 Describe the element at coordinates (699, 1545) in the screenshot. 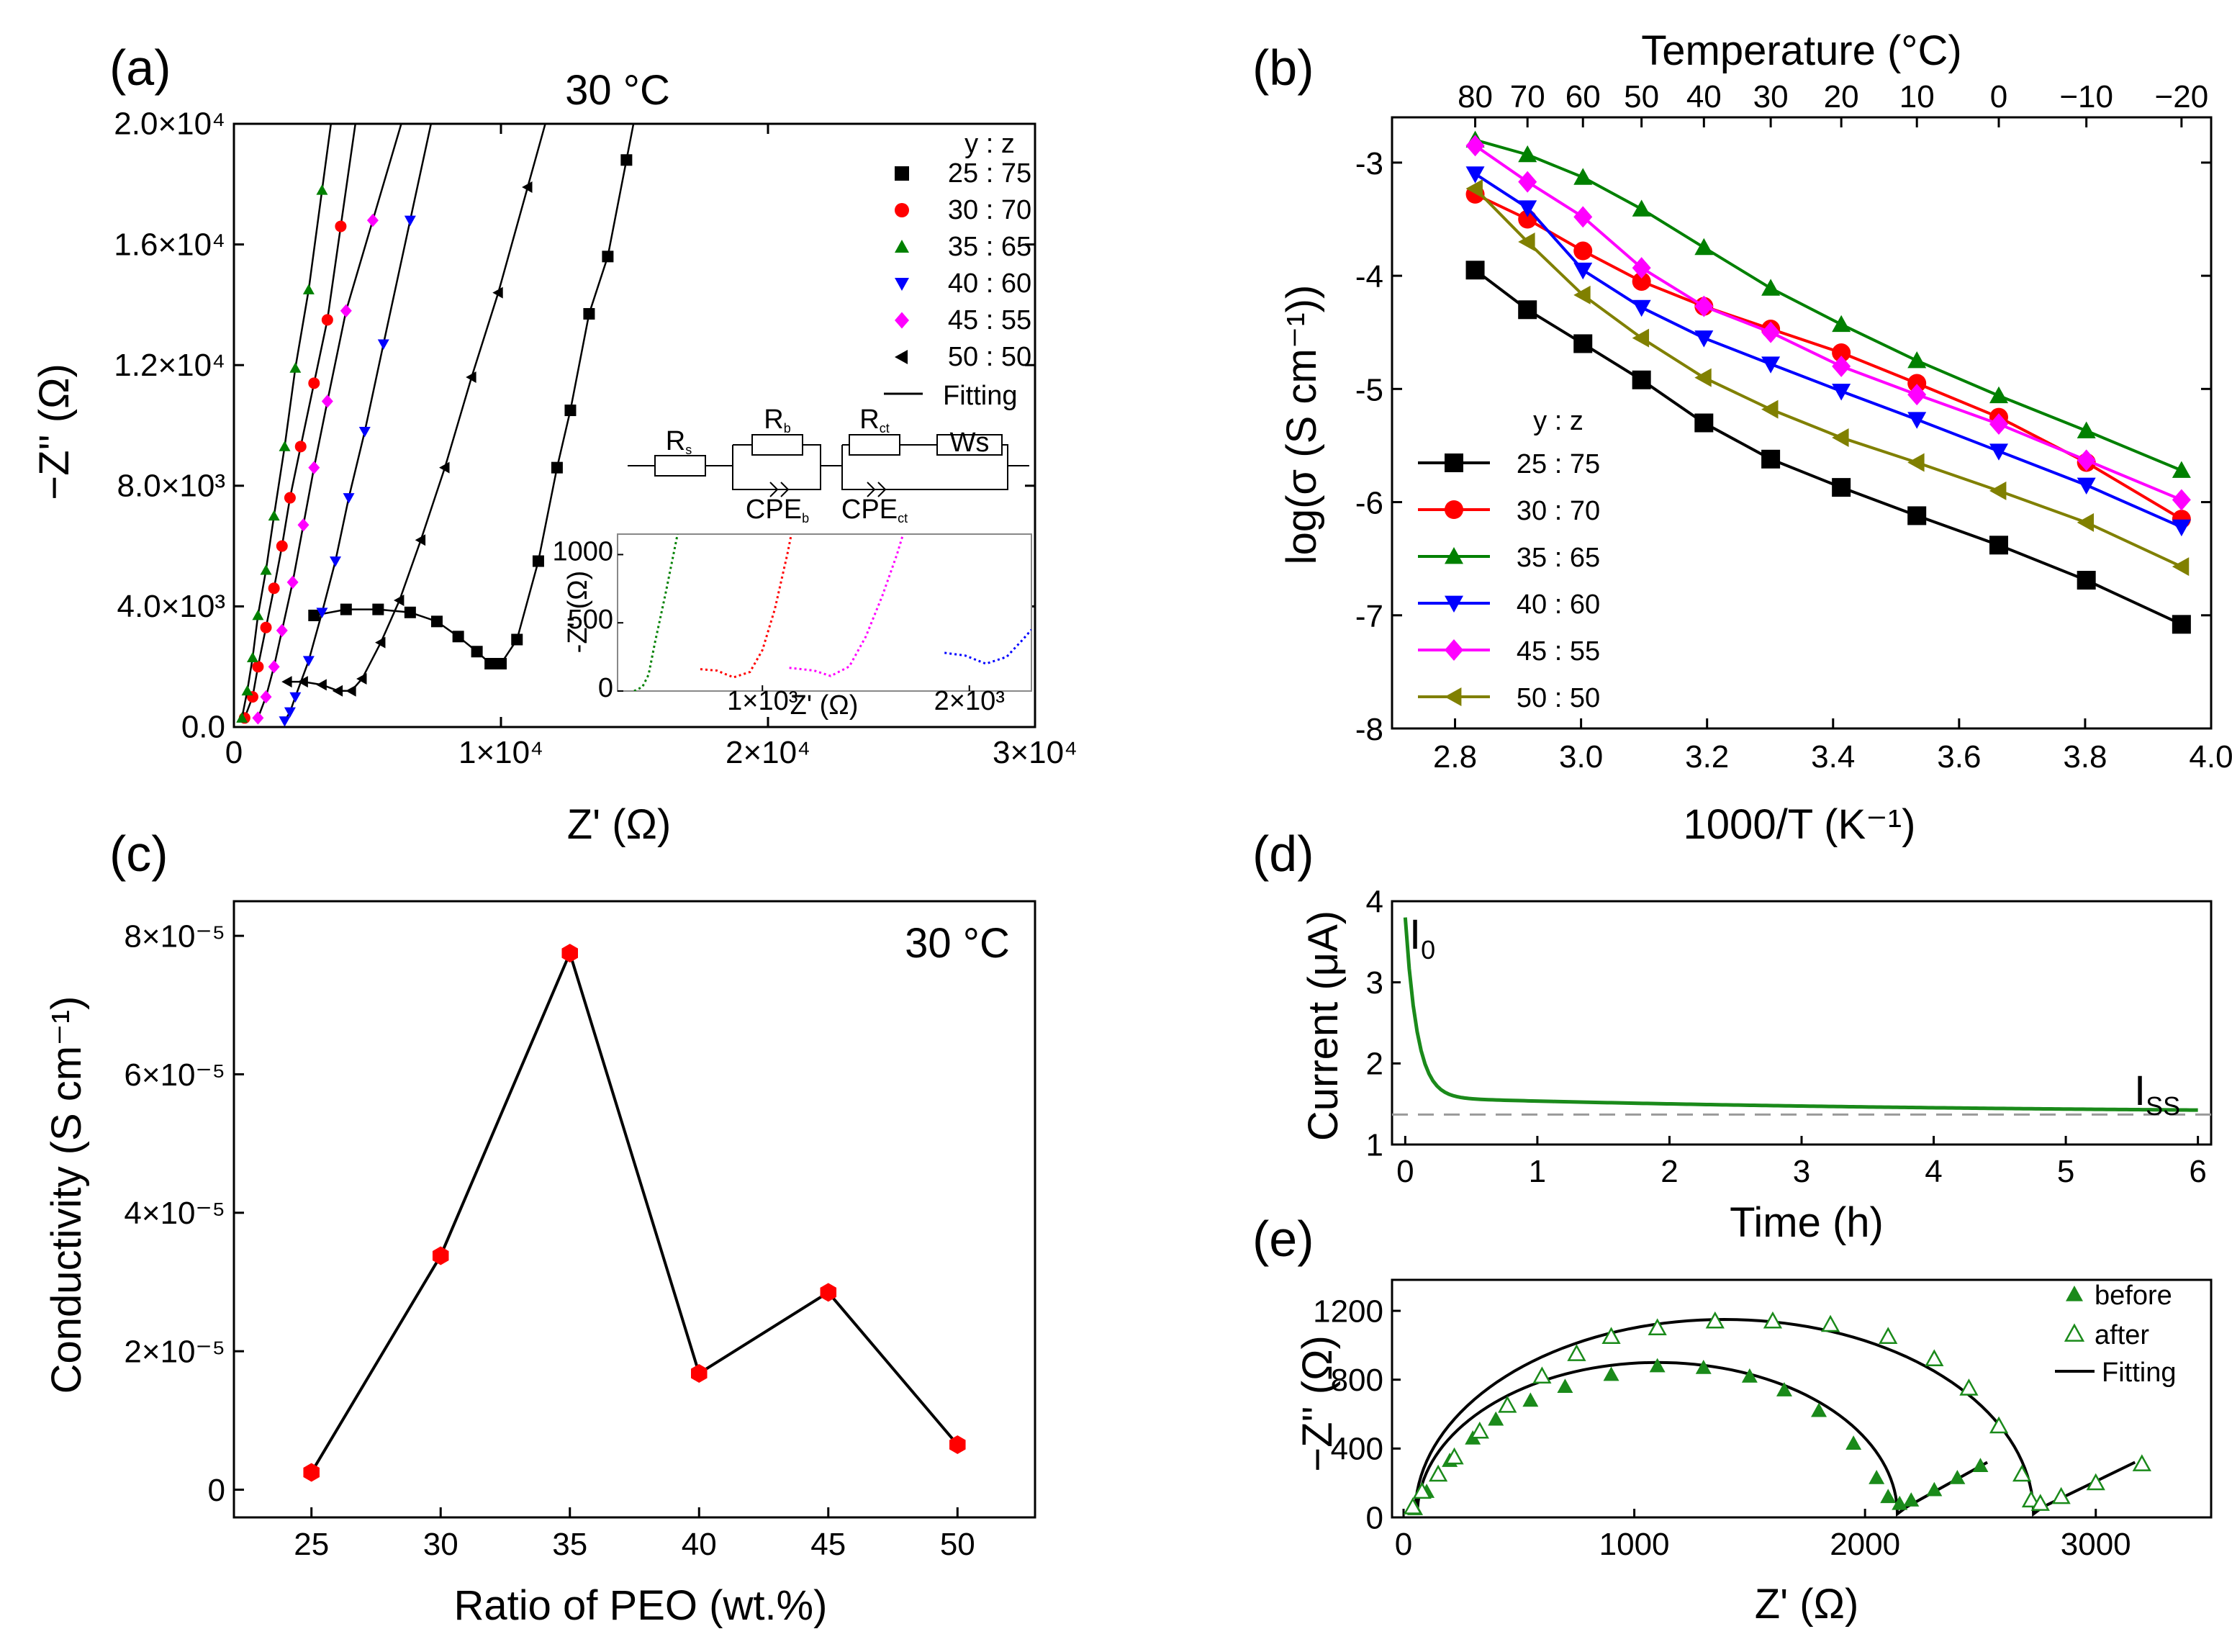

I see `x-tick-label: 40` at that location.